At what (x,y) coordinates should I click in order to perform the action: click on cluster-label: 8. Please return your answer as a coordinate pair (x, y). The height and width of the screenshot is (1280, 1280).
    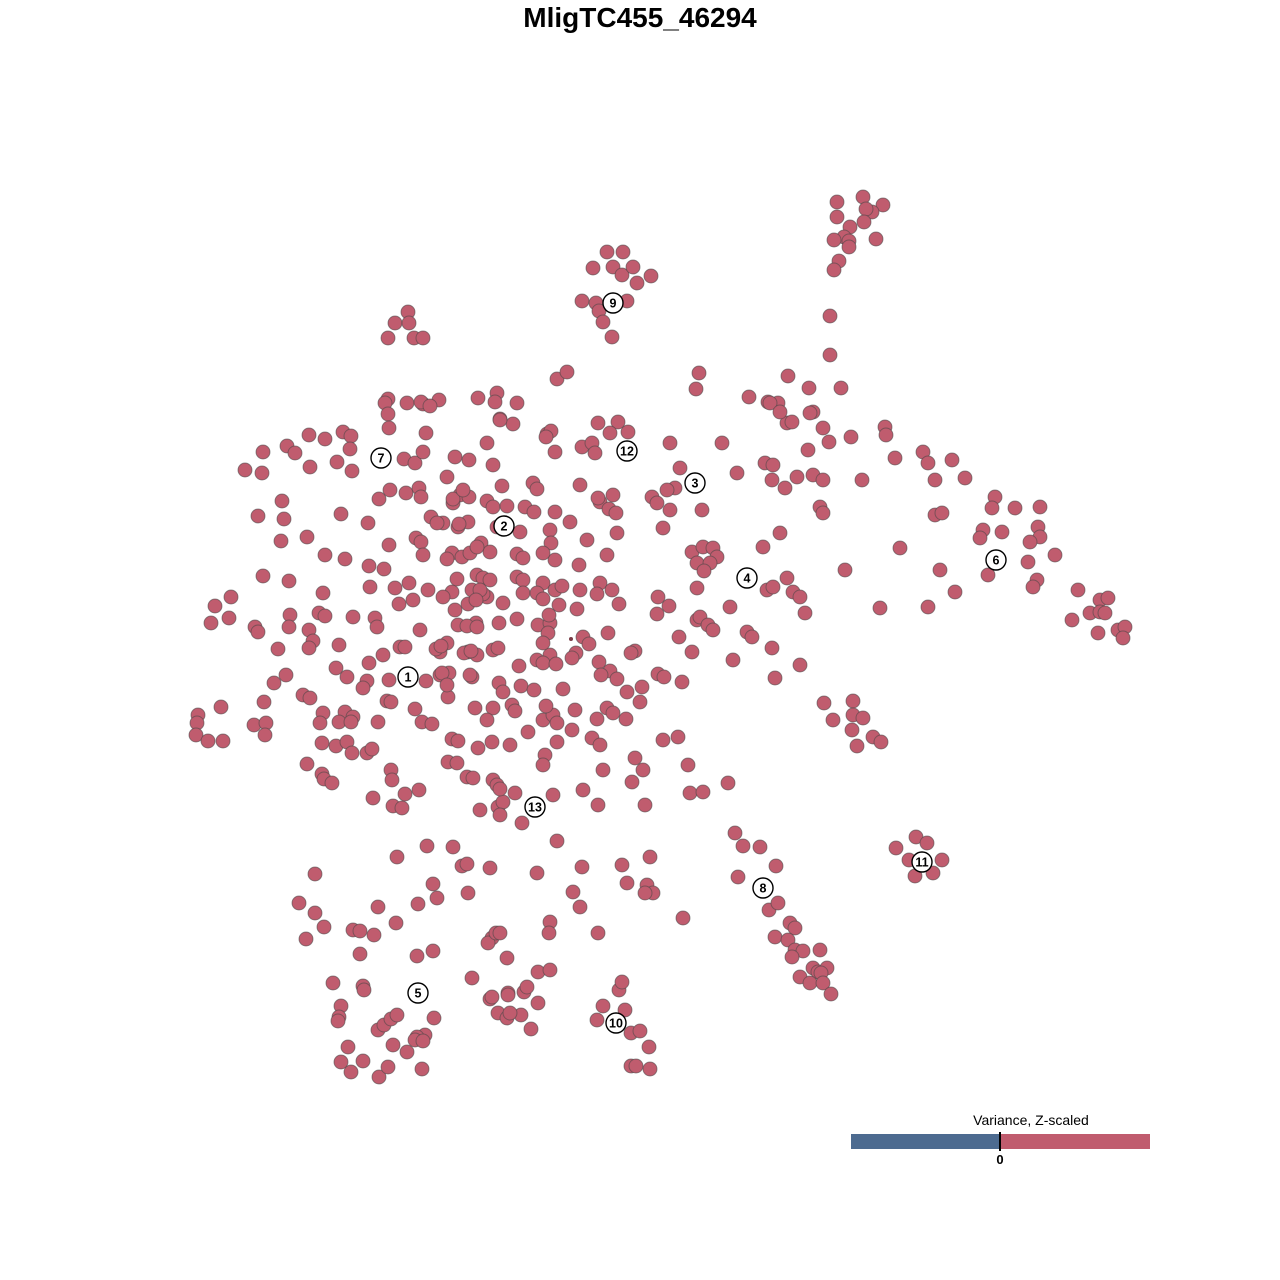
    Looking at the image, I should click on (763, 888).